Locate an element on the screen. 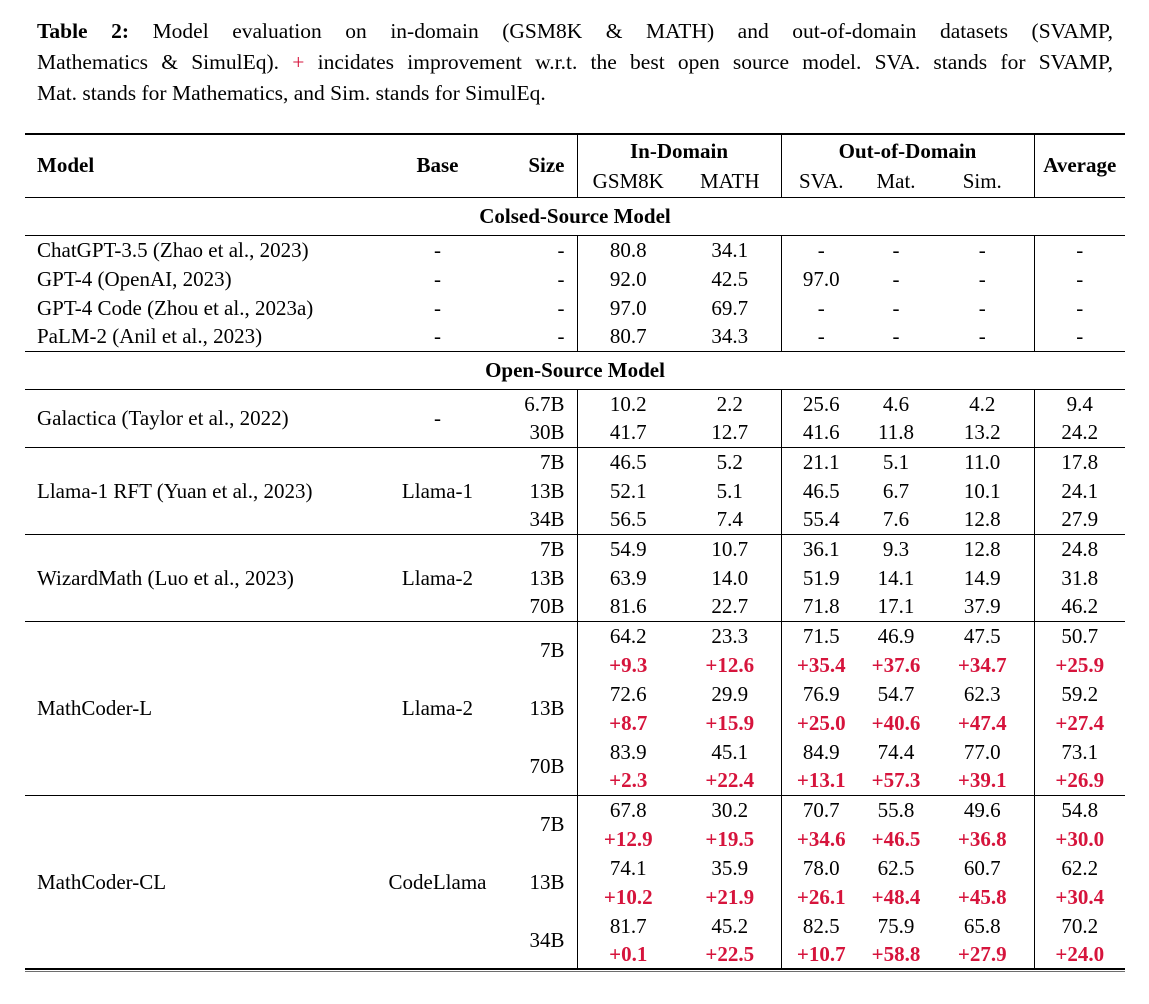 This screenshot has height=1004, width=1149. col-header-model: Model is located at coordinates (66, 165).